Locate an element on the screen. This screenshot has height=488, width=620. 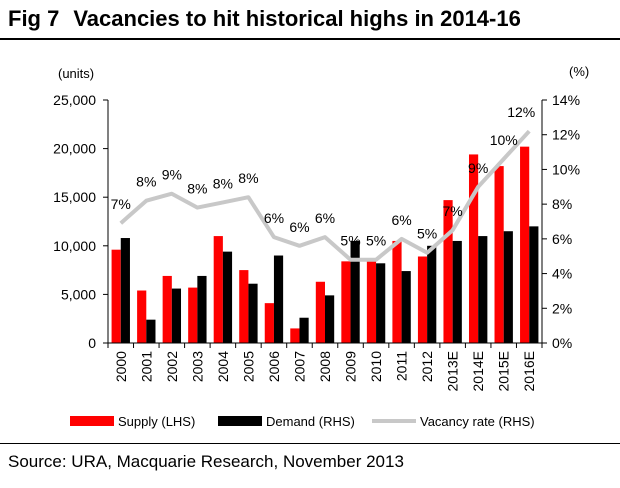
x-tick-label: 2007 is located at coordinates (299, 366).